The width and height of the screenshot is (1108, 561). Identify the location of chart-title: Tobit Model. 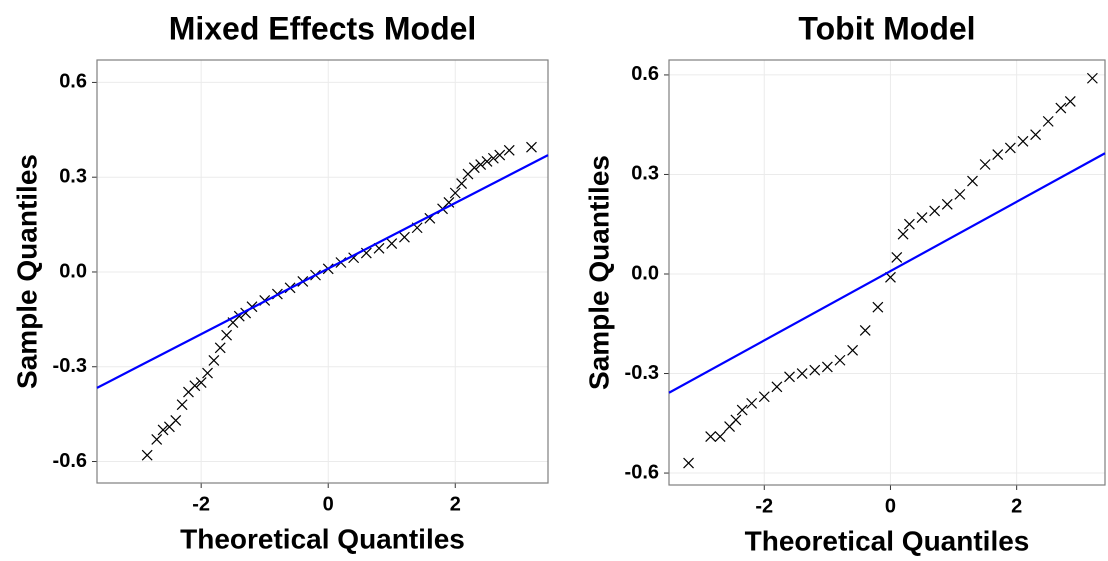
(886, 28).